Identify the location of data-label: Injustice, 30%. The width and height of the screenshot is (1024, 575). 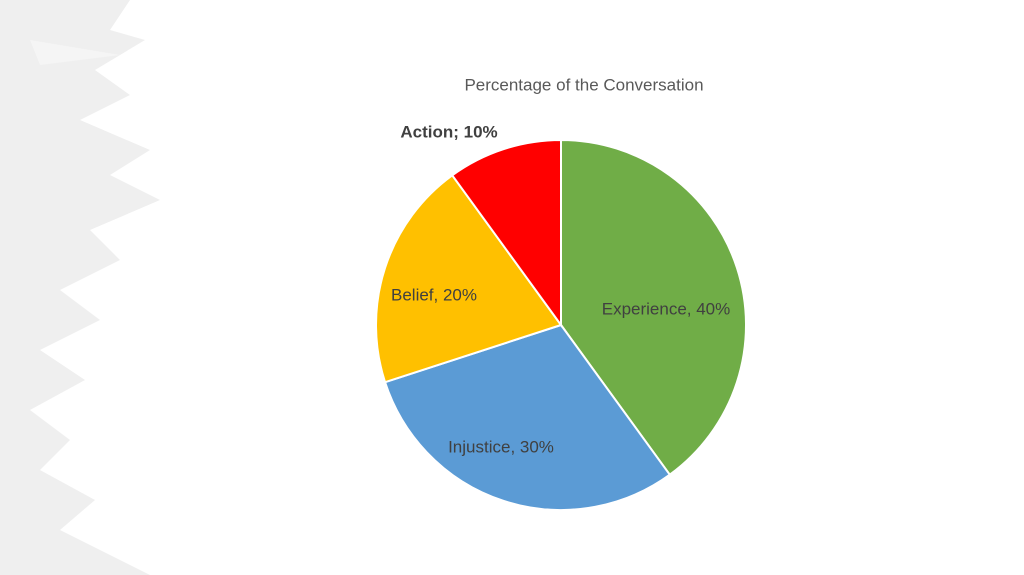
(501, 446).